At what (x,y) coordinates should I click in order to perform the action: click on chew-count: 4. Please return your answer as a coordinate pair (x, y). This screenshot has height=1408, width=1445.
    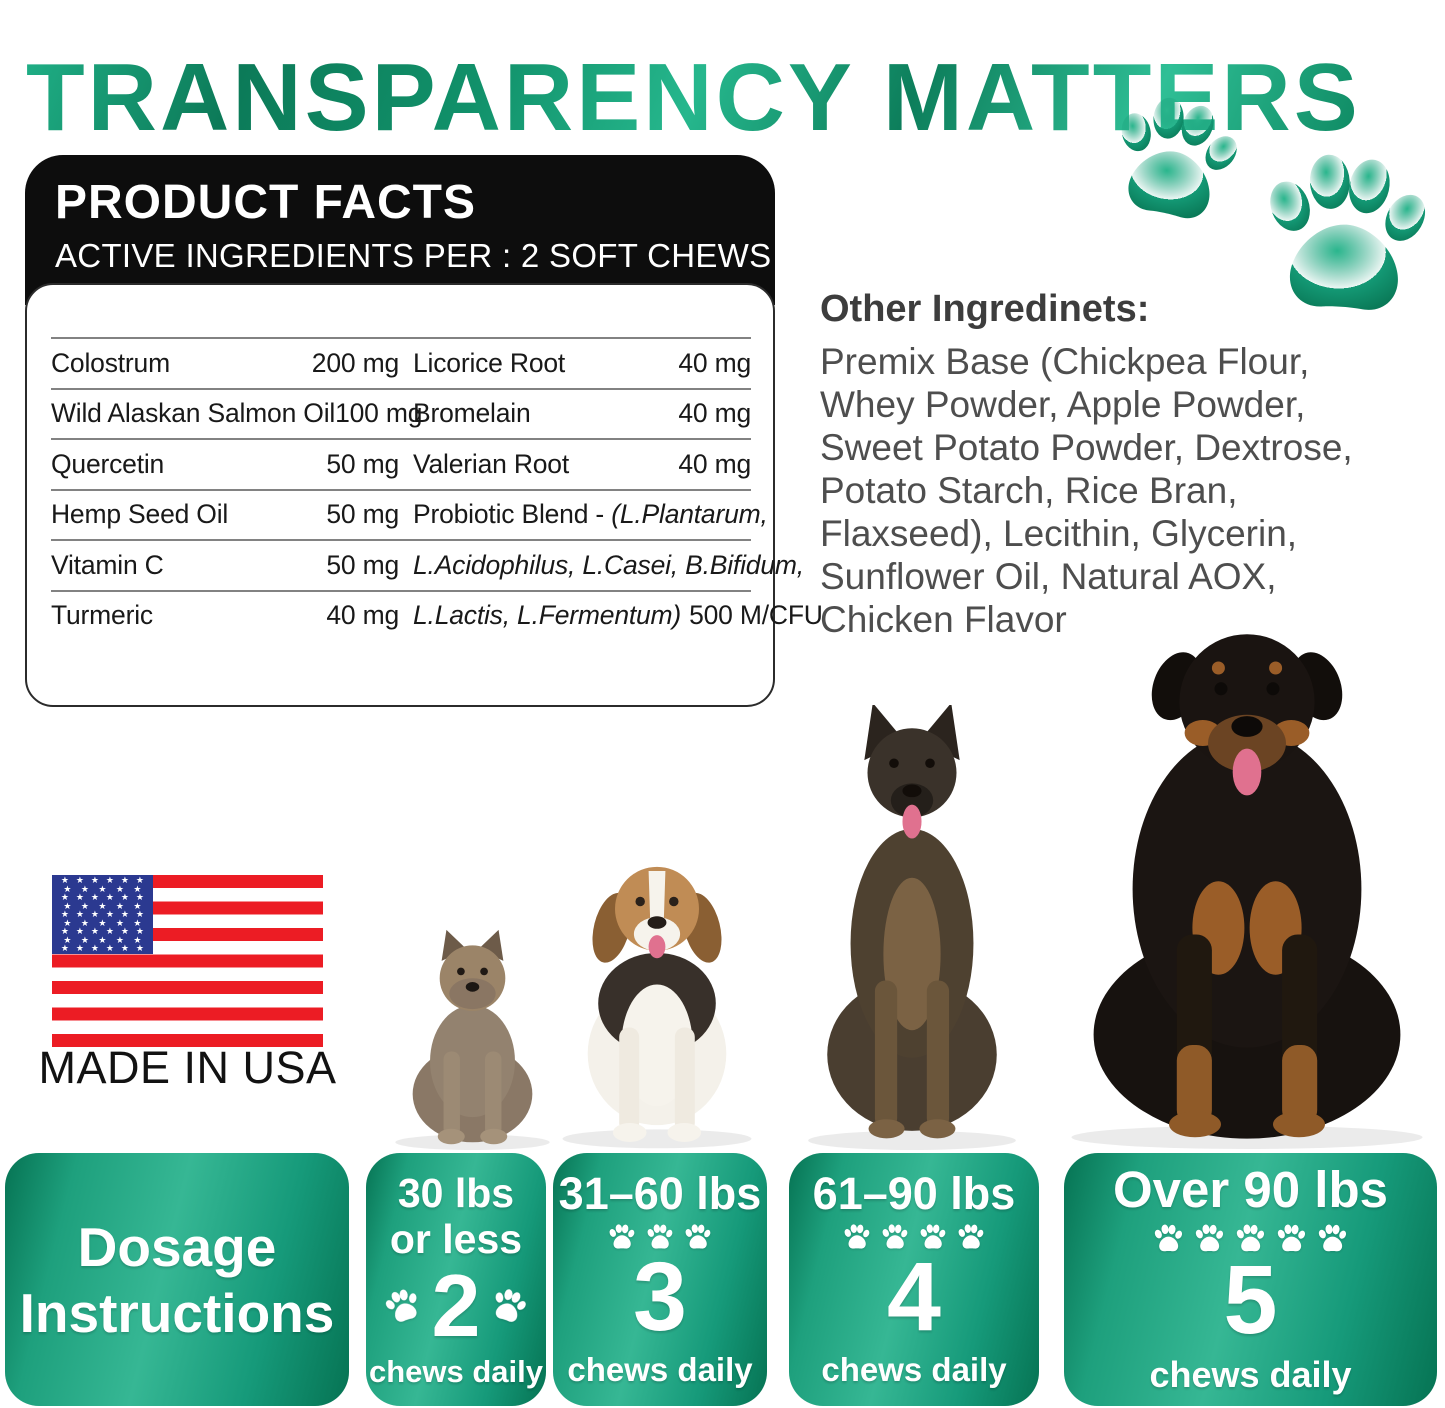
    Looking at the image, I should click on (914, 1296).